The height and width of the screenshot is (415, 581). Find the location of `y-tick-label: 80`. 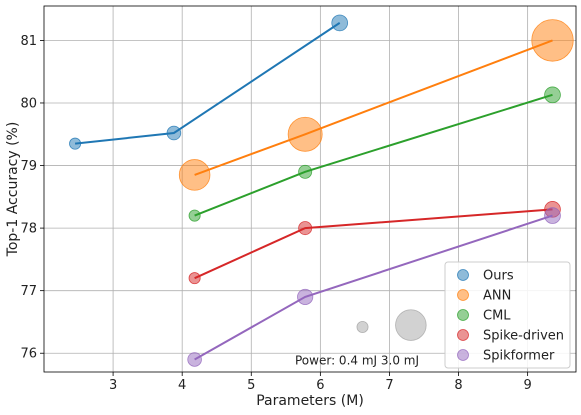

y-tick-label: 80 is located at coordinates (28, 103).